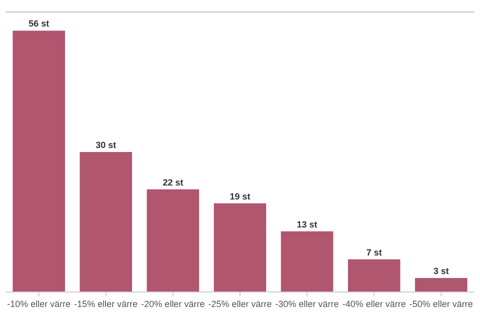  I want to click on x-tick-label: -20% eller värre, so click(173, 304).